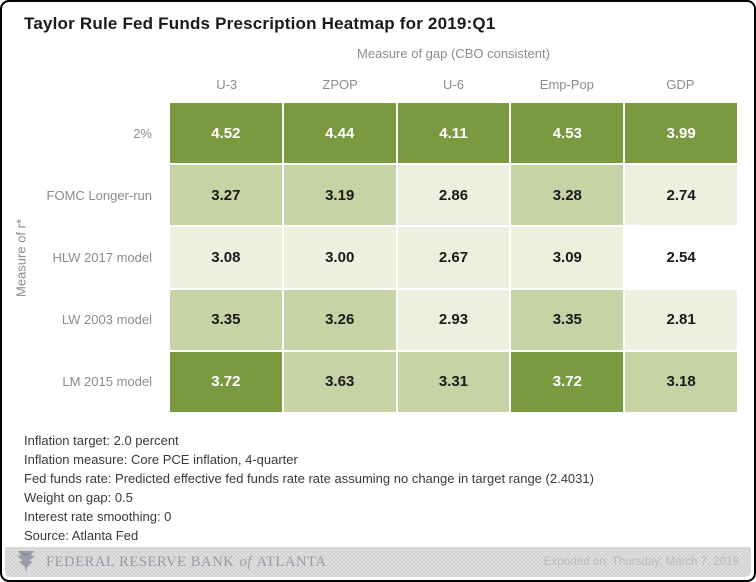 The width and height of the screenshot is (756, 582). What do you see at coordinates (26, 562) in the screenshot?
I see `atlanta-fed-eagle-logo` at bounding box center [26, 562].